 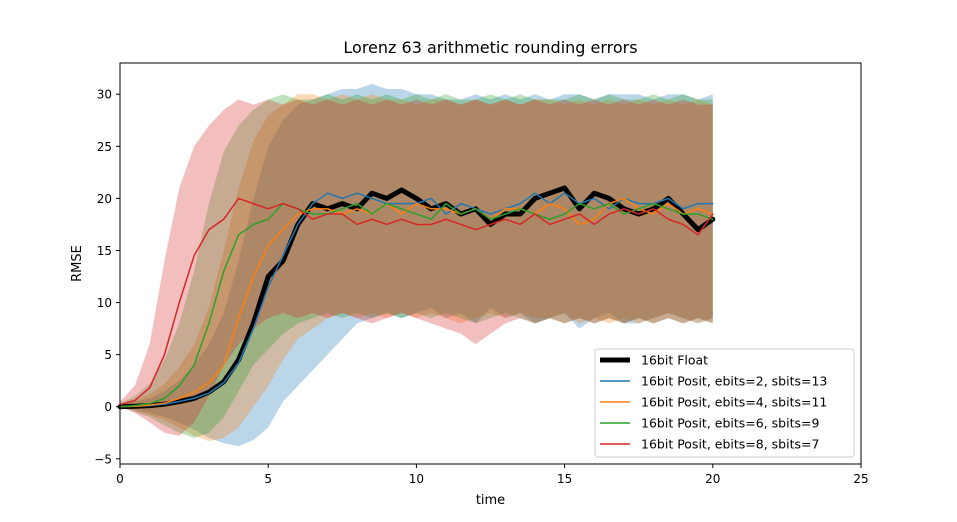 What do you see at coordinates (416, 479) in the screenshot?
I see `x-tick-label: 10` at bounding box center [416, 479].